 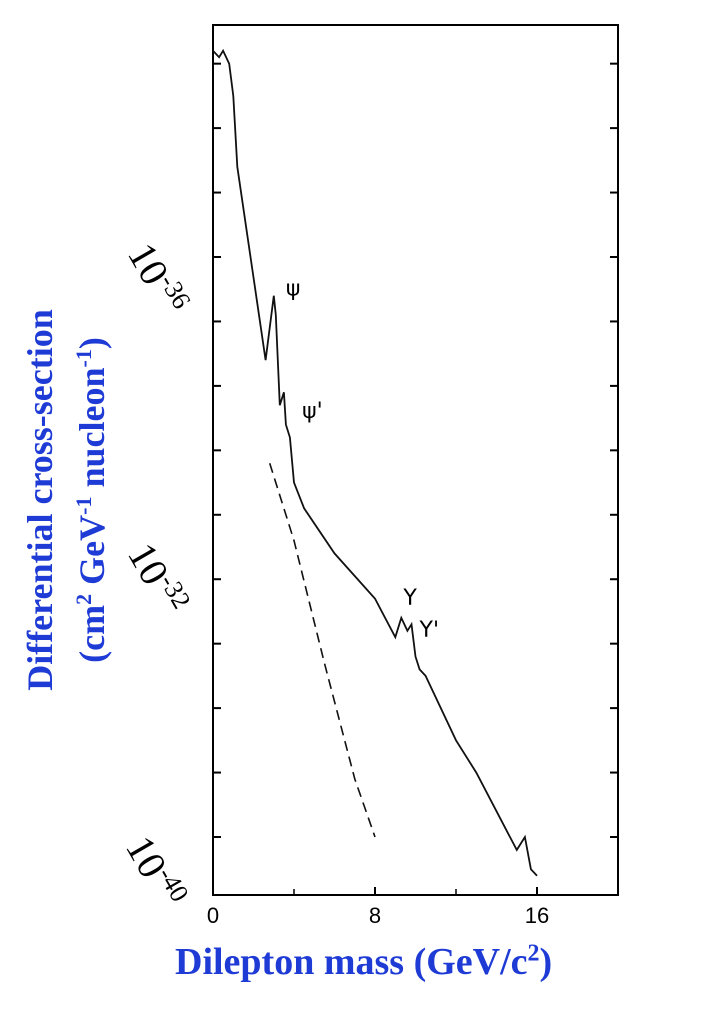 I want to click on peak-annotation: Υ, so click(x=409, y=598).